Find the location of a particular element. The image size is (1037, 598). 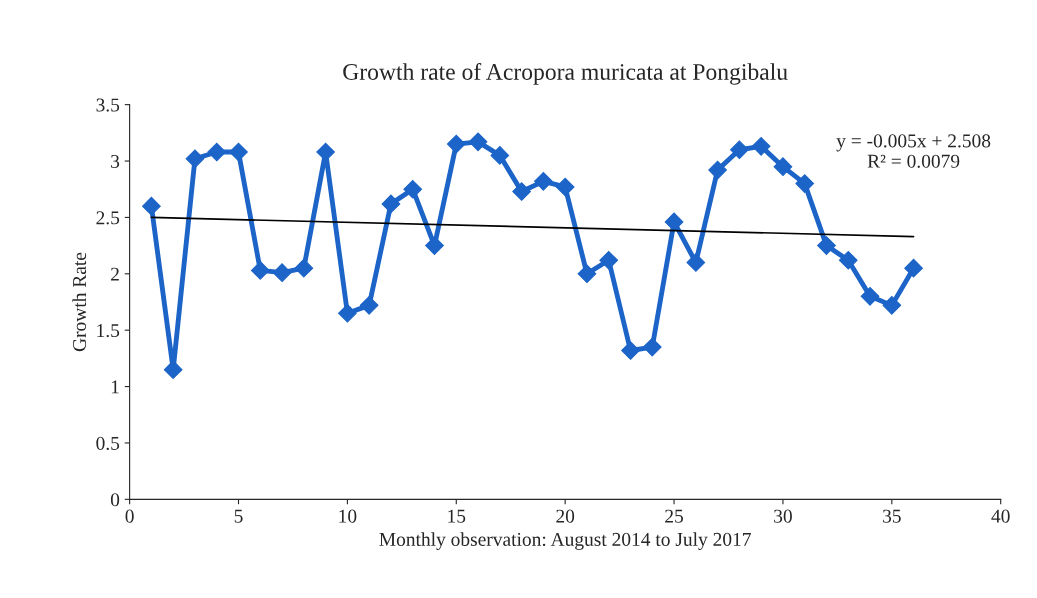

x-tick-label: 5 is located at coordinates (238, 516).